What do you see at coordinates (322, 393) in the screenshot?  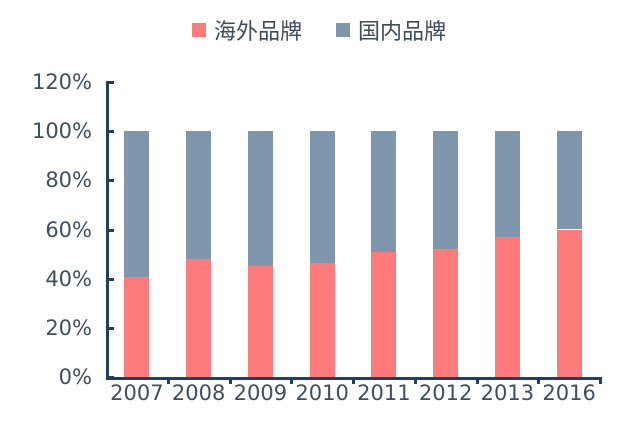 I see `x-tick-label: 2010` at bounding box center [322, 393].